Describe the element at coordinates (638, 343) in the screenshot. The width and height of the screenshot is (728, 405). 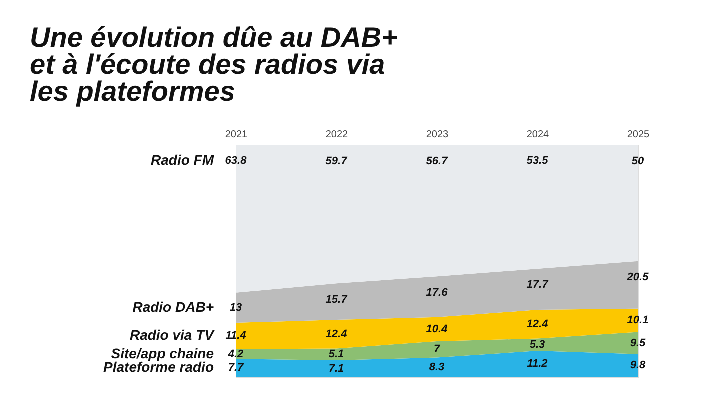
I see `data-label: 9.5` at that location.